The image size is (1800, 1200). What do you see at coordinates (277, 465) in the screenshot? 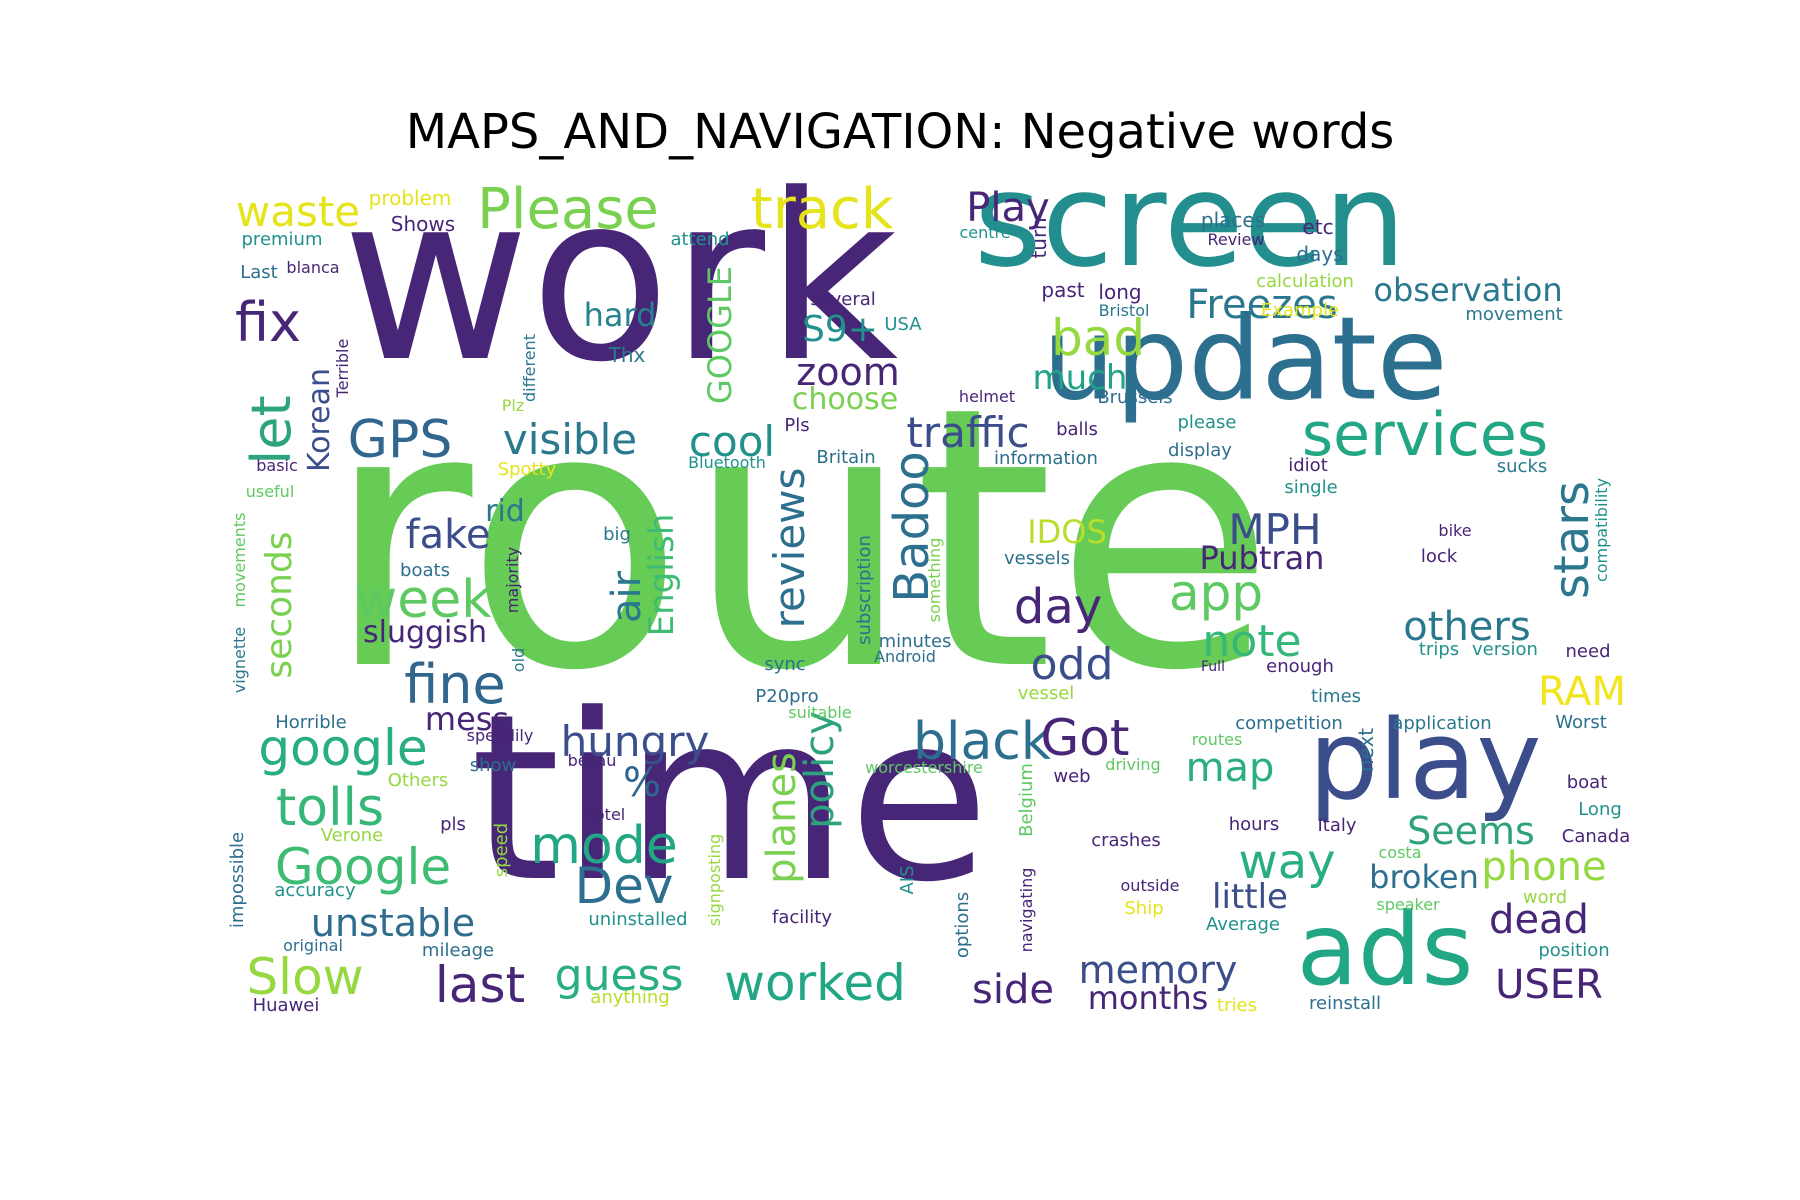
I see `word-basic: basic` at bounding box center [277, 465].